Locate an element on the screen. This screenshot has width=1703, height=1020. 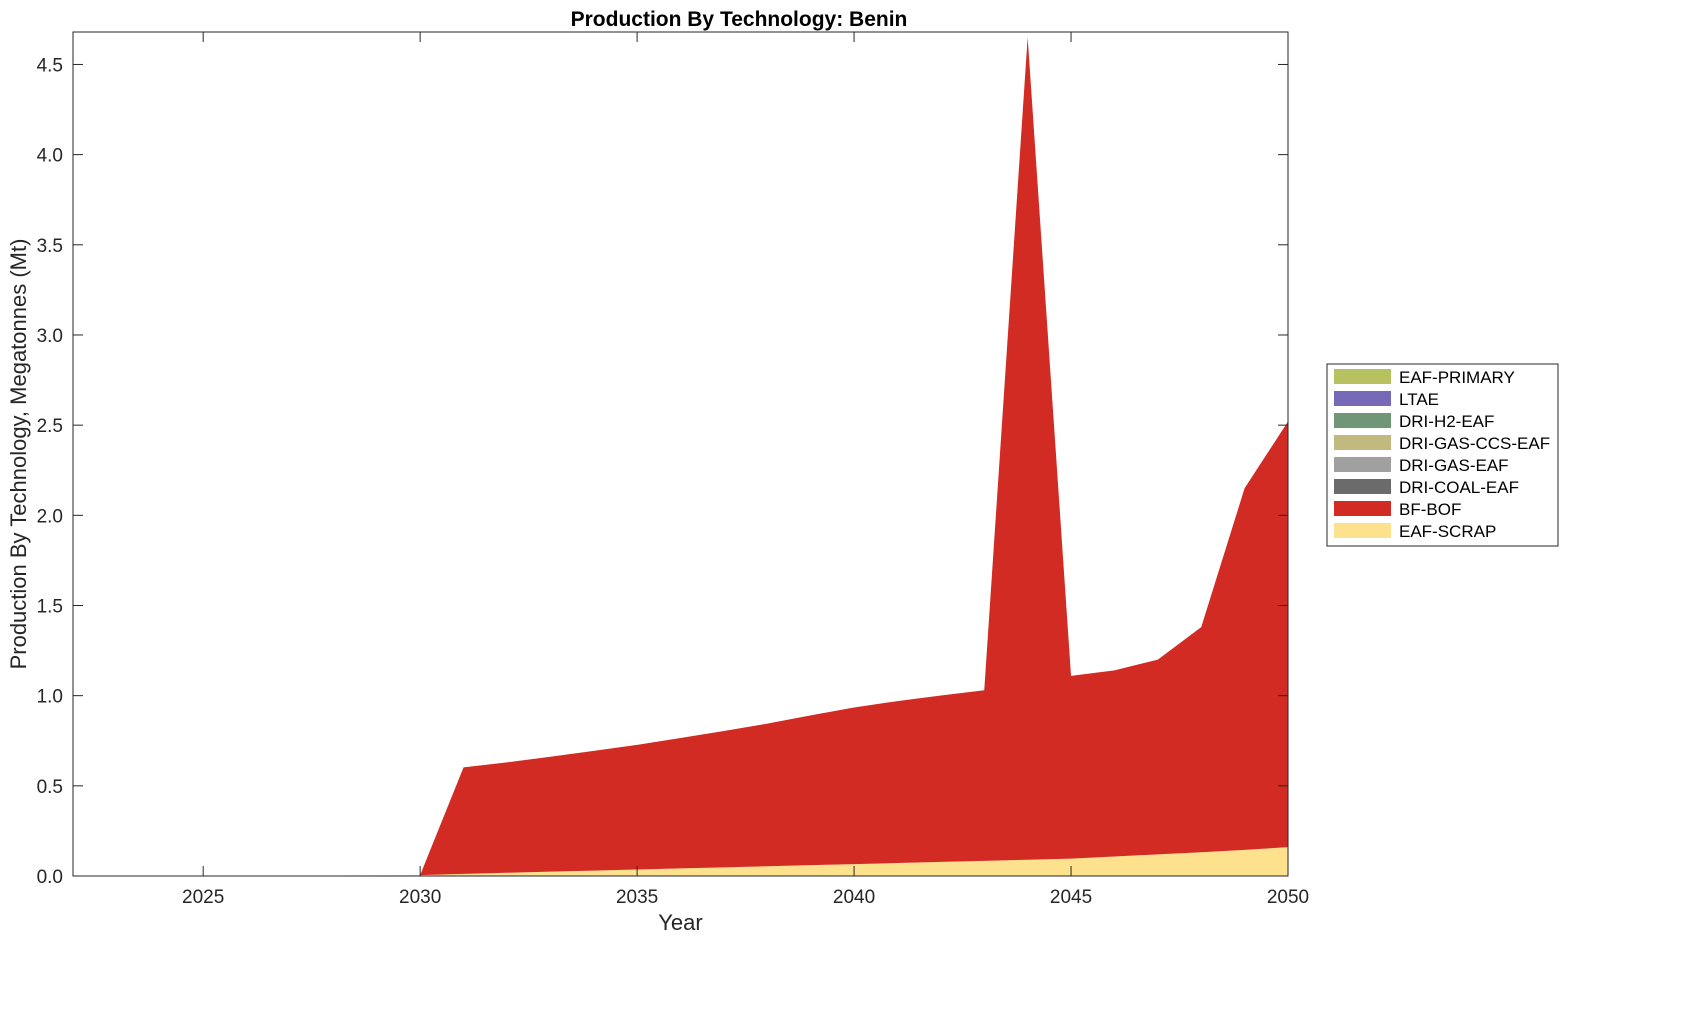
legend-label: DRI-GAS-CCS-EAF is located at coordinates (1474, 443).